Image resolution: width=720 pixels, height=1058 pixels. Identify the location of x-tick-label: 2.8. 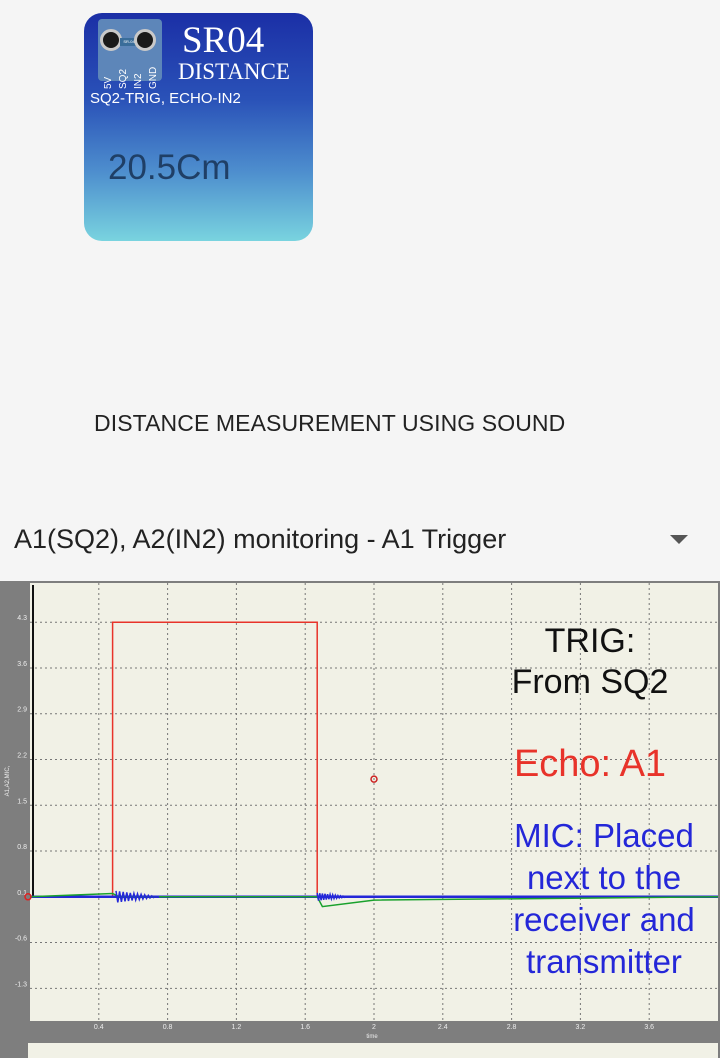
(512, 1027).